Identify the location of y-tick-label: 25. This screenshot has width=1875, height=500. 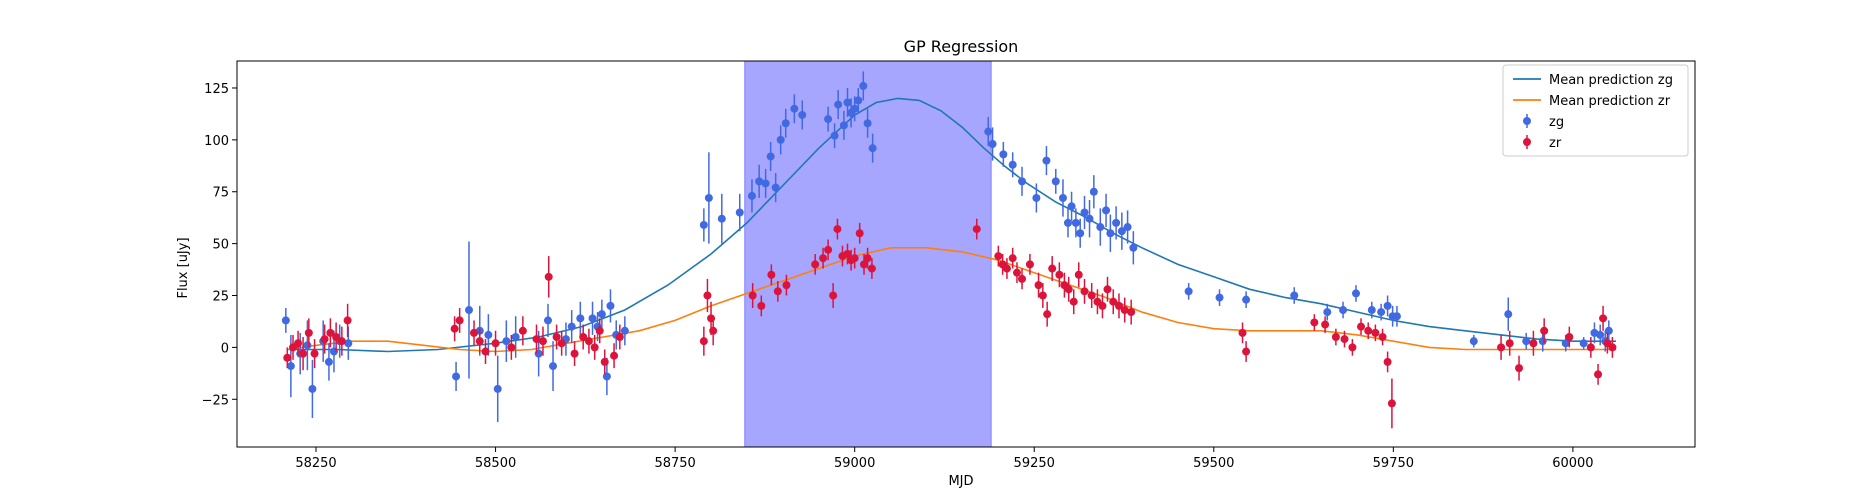
(220, 297).